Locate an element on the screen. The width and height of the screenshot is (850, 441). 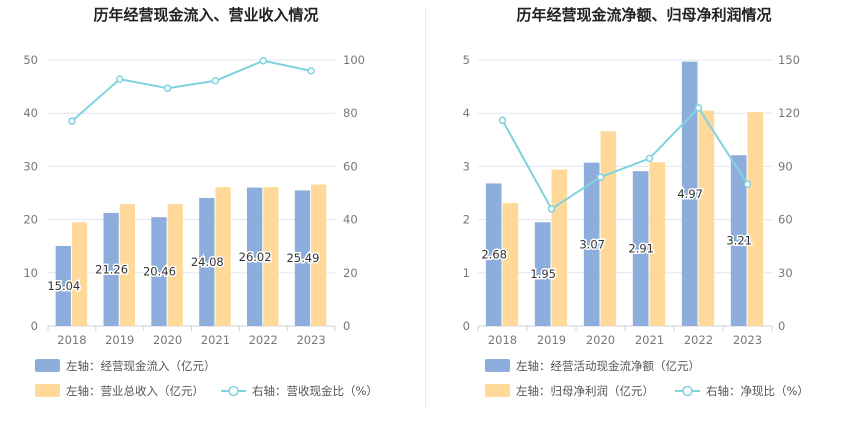
chart2-x-tick-label: 2021 is located at coordinates (649, 340).